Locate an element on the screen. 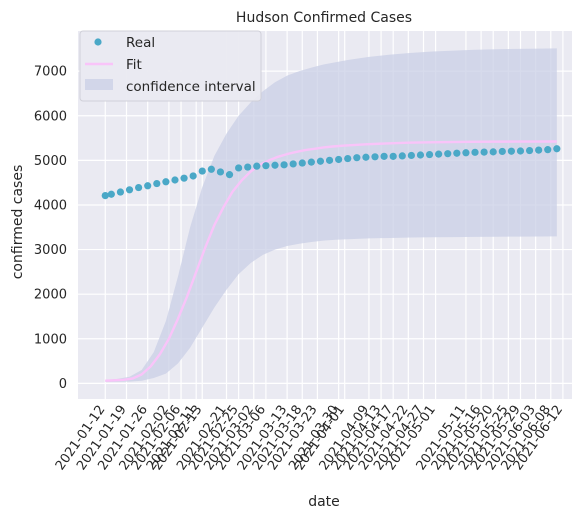 The height and width of the screenshot is (522, 586). y-tick-label: 7000 is located at coordinates (50, 72).